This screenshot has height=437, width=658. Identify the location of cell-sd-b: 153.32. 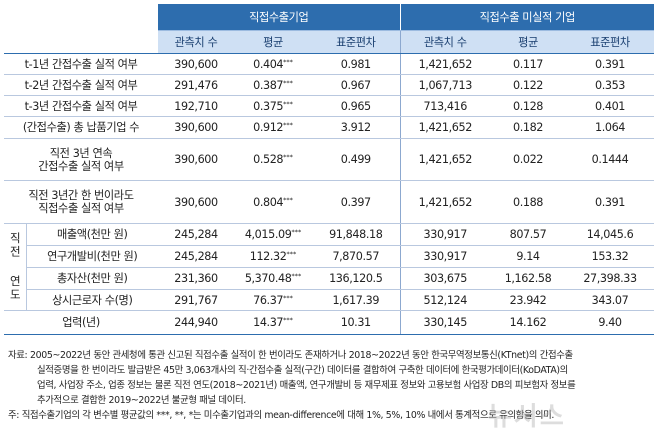
(610, 256).